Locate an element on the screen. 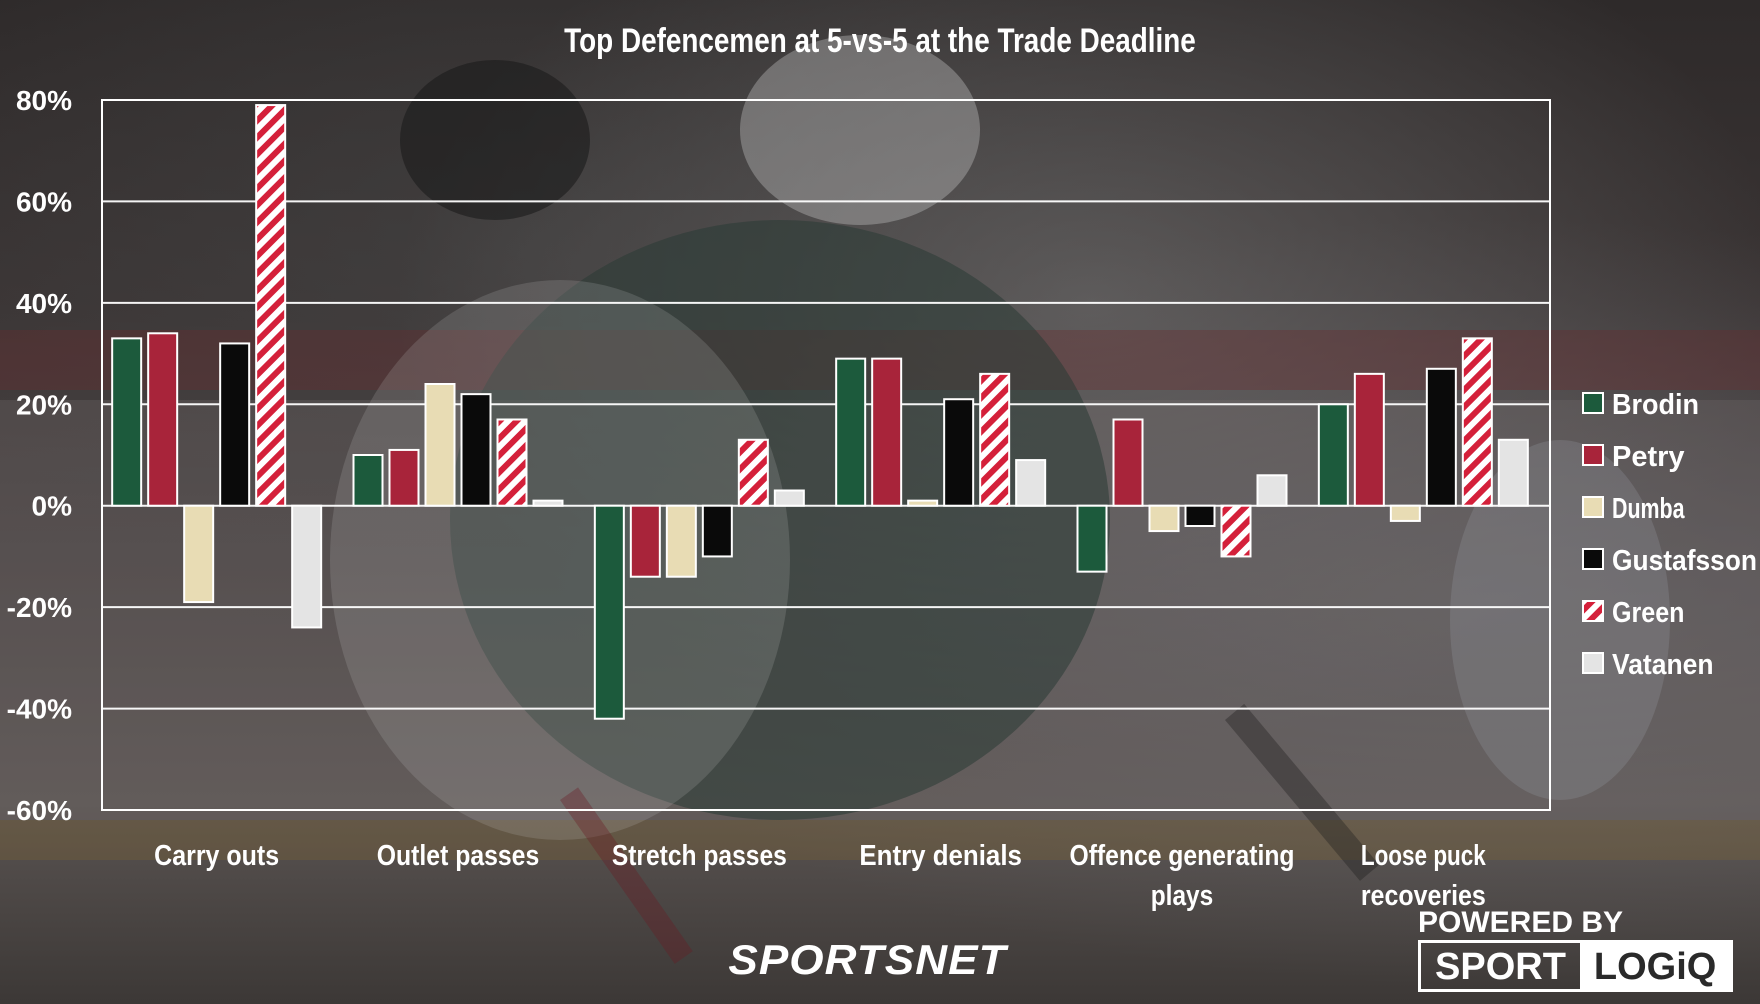  legend-swatch-green is located at coordinates (1593, 611).